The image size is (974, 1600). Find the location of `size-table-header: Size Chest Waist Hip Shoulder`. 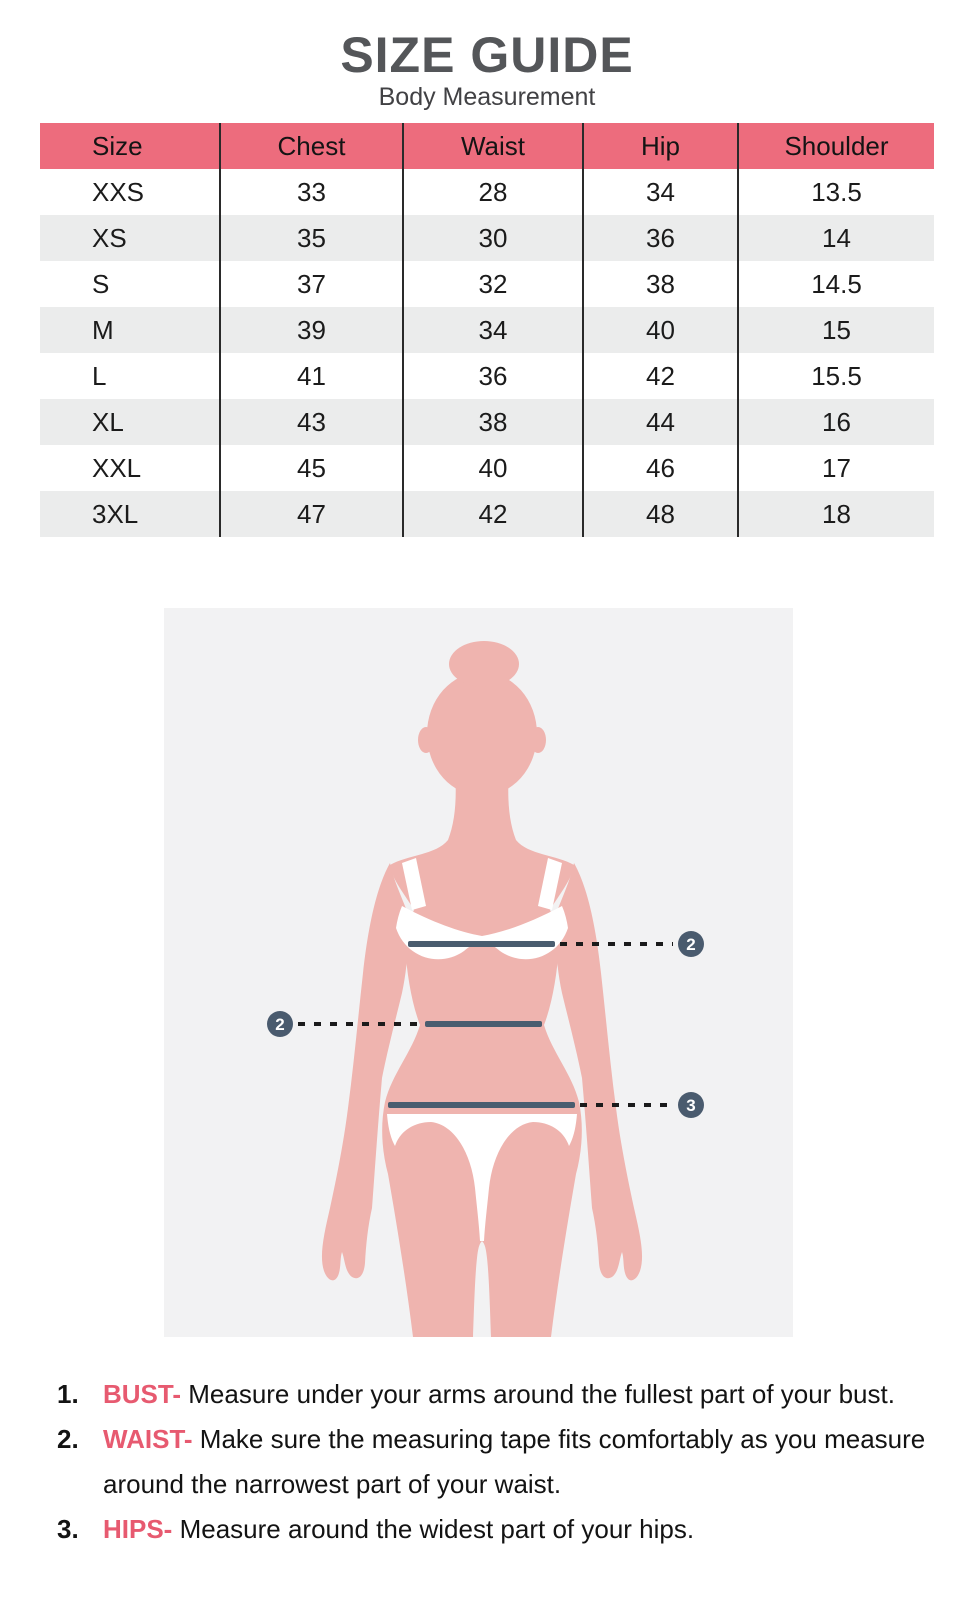

size-table-header: Size Chest Waist Hip Shoulder is located at coordinates (487, 146).